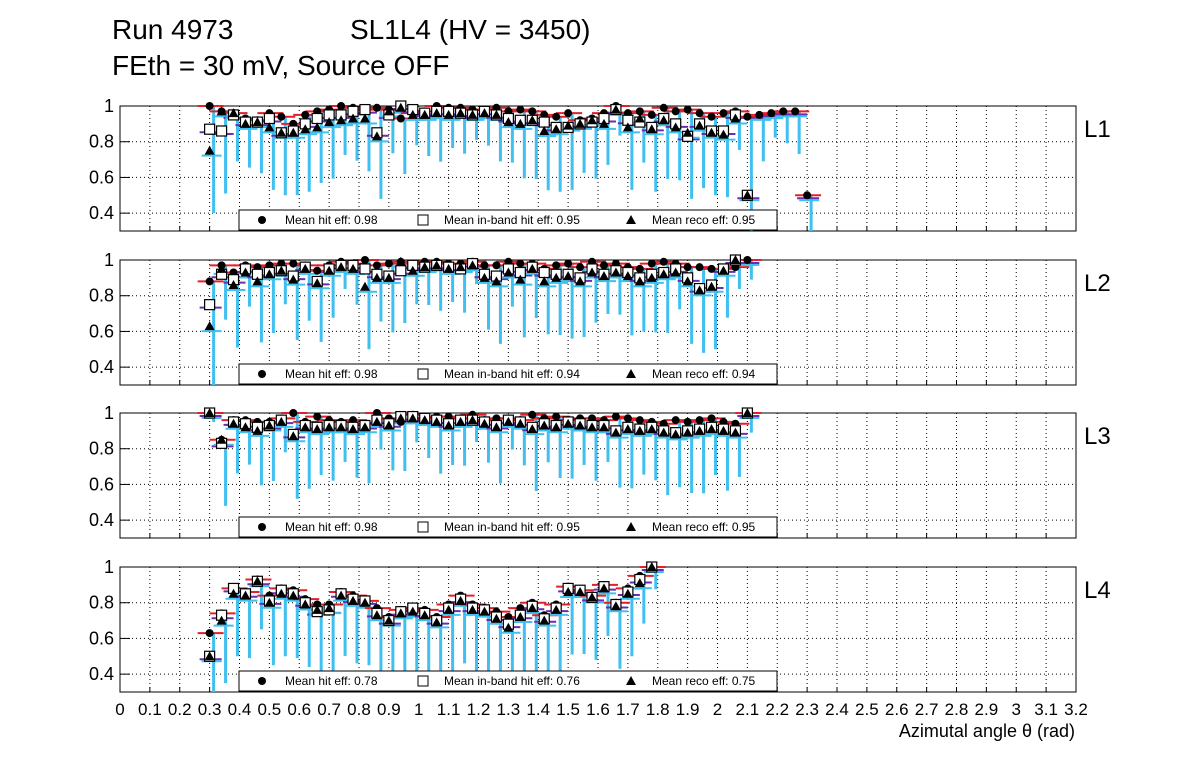 The width and height of the screenshot is (1196, 772). I want to click on legend-reco-text: Mean reco eff: 0.94, so click(704, 374).